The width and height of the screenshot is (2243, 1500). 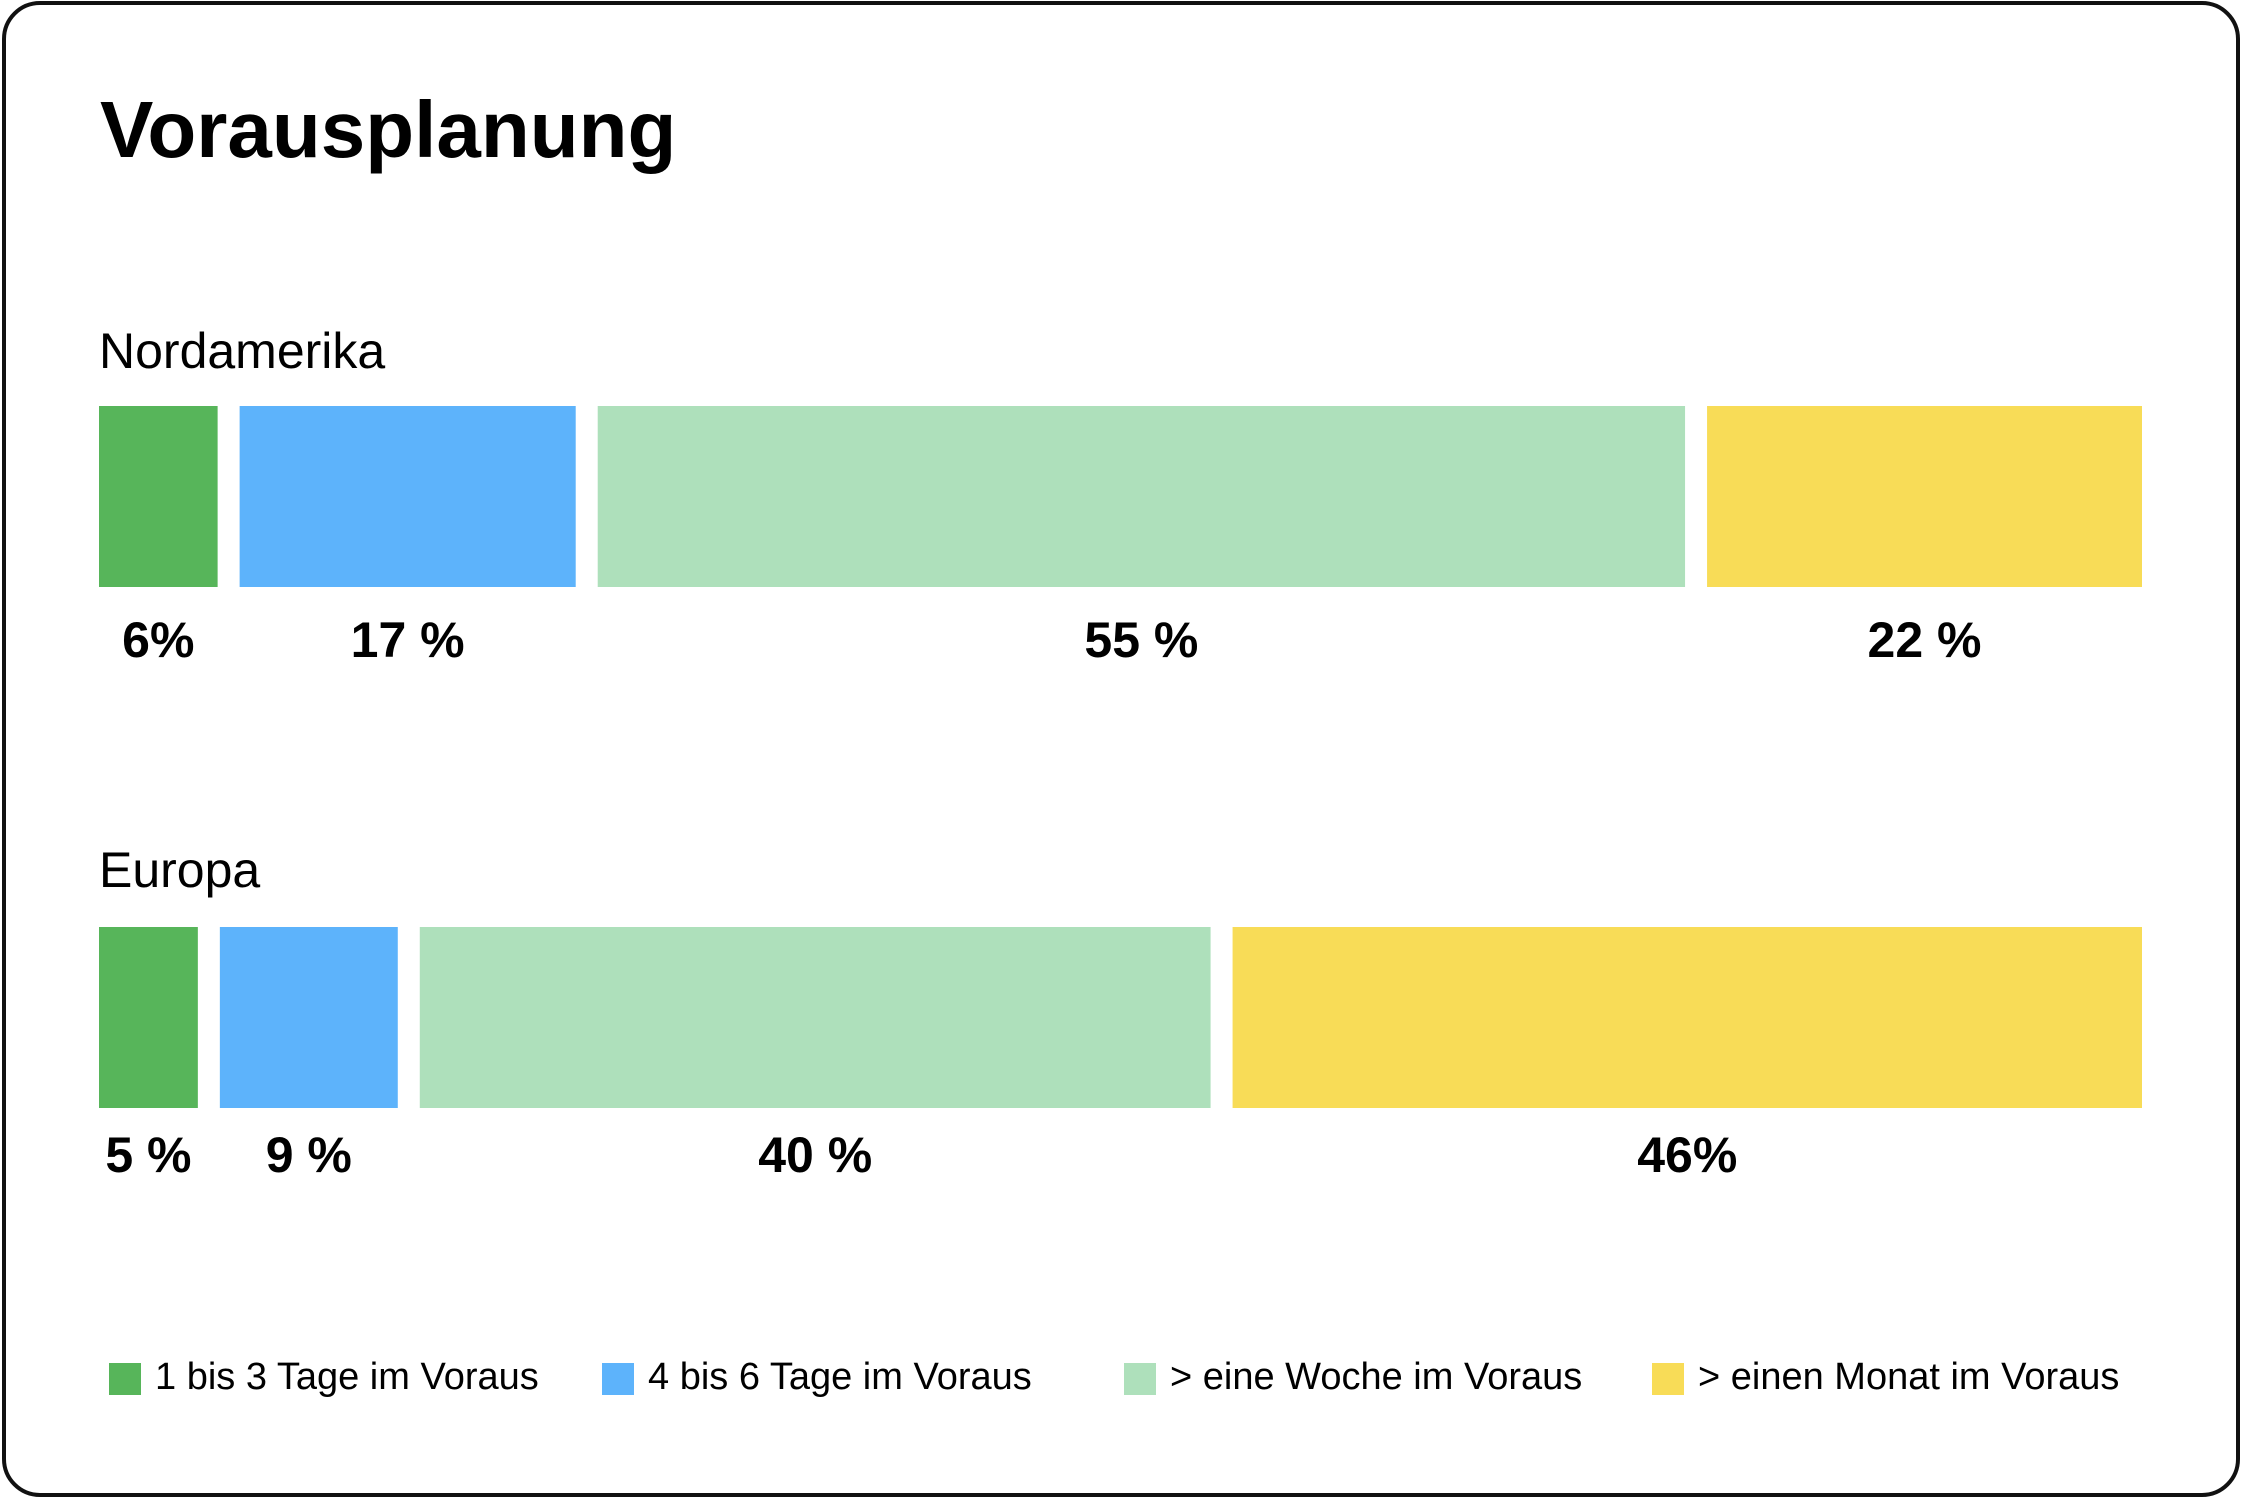 What do you see at coordinates (347, 1377) in the screenshot?
I see `legend-label: 1 bis 3 Tage im Voraus` at bounding box center [347, 1377].